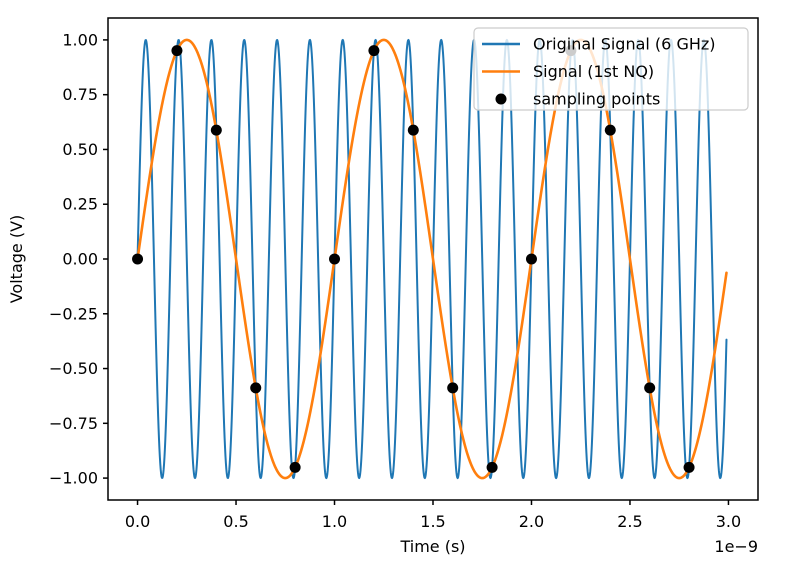 This screenshot has height=582, width=786. Describe the element at coordinates (73, 478) in the screenshot. I see `y-tick-label: −1.00` at that location.